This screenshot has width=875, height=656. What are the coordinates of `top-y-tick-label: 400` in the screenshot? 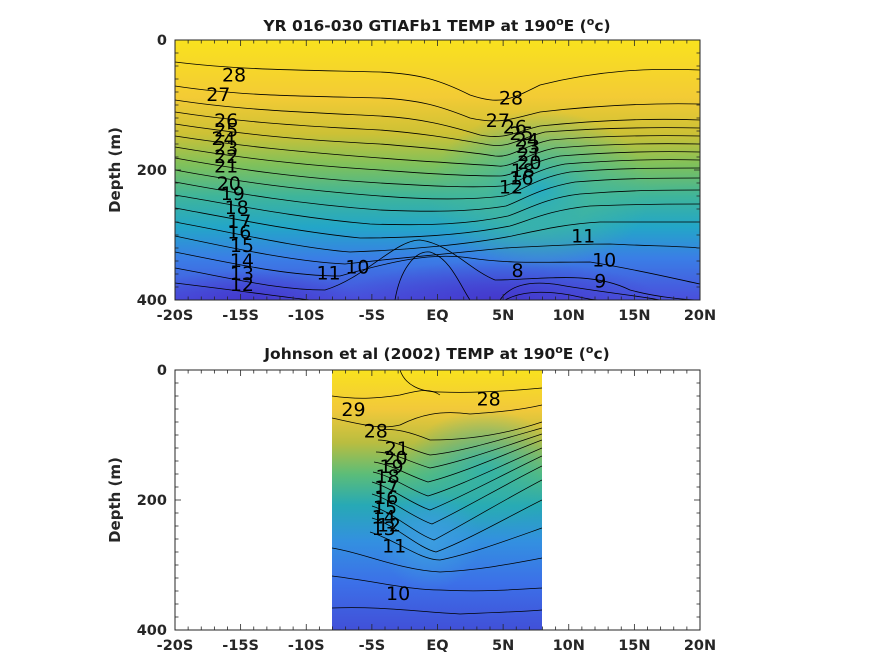 It's located at (152, 301).